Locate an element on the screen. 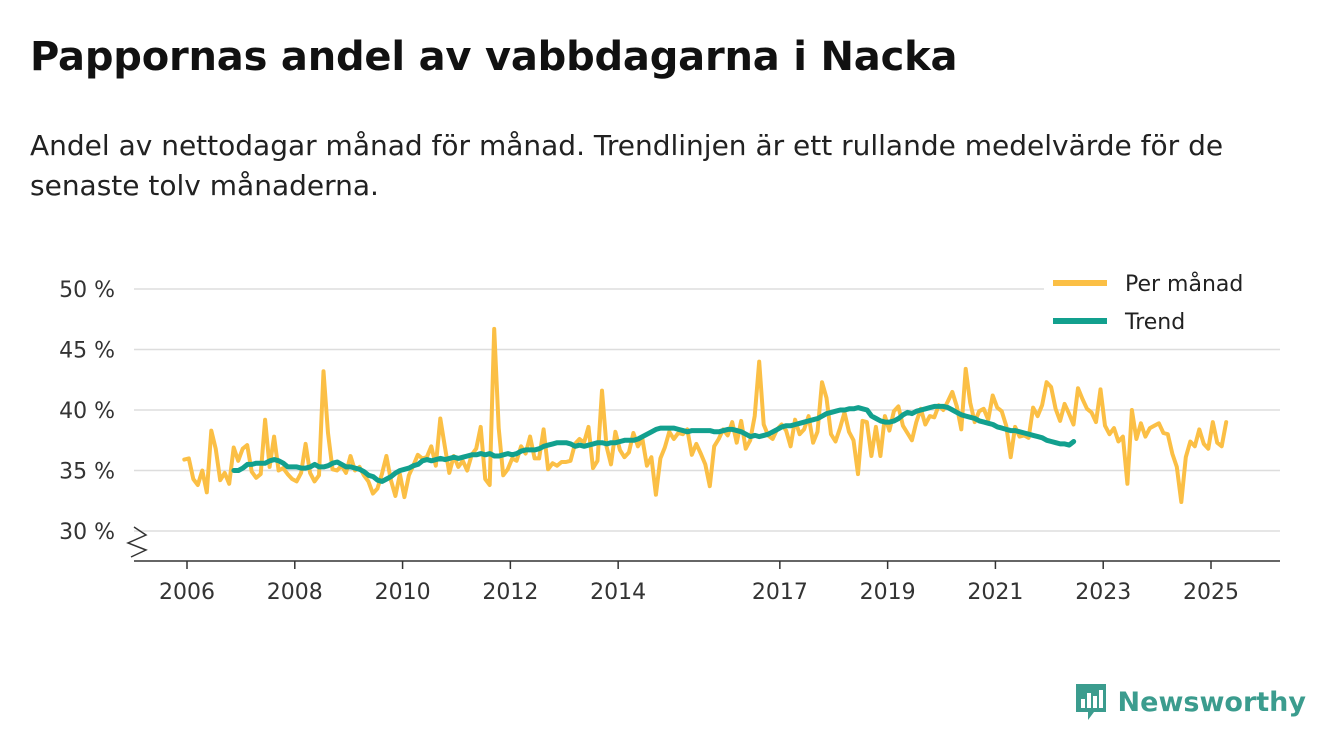  x-tick-label: 2023 is located at coordinates (1103, 592).